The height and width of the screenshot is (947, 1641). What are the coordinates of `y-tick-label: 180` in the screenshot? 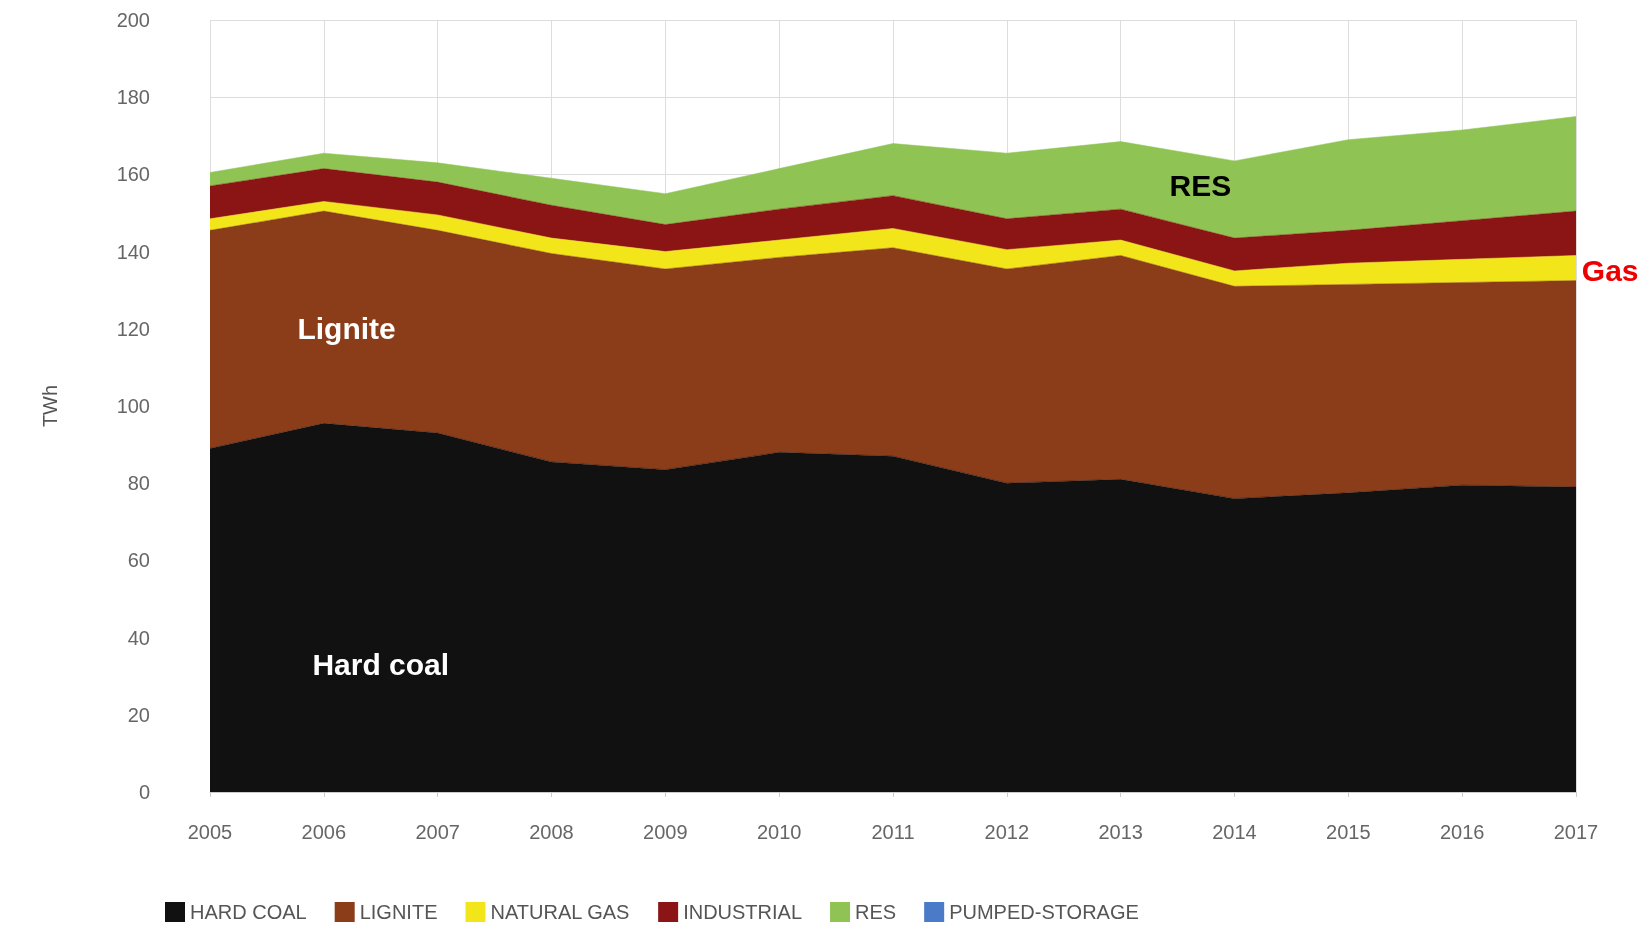 It's located at (133, 97).